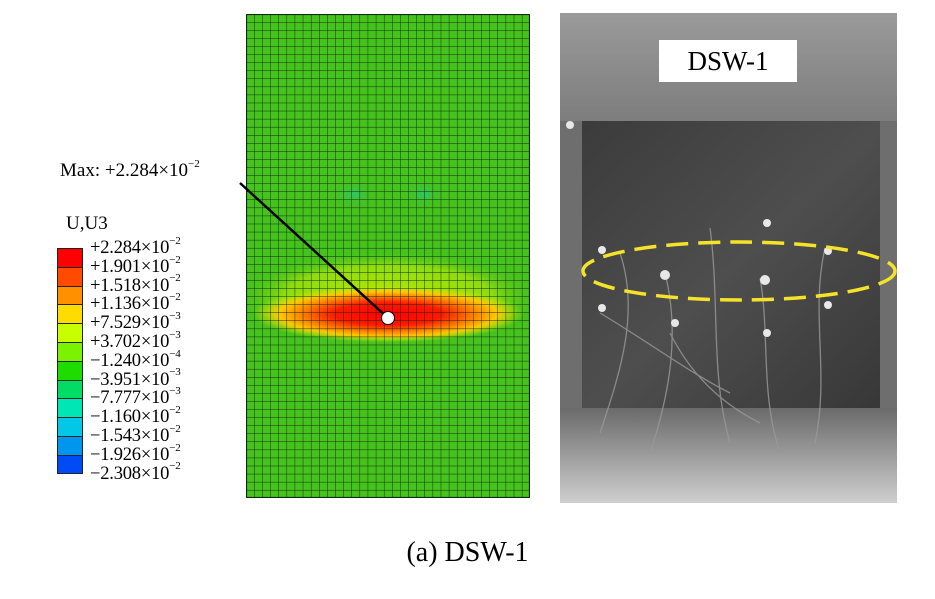 The image size is (935, 599). I want to click on legend-label: −1.543×10⁻², so click(135, 434).